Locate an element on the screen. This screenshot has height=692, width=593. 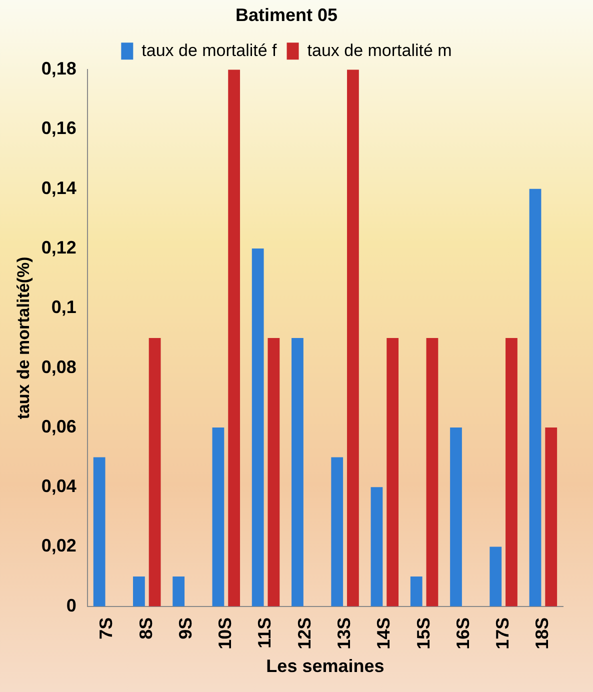
legend-label: taux de mortalité m is located at coordinates (379, 50).